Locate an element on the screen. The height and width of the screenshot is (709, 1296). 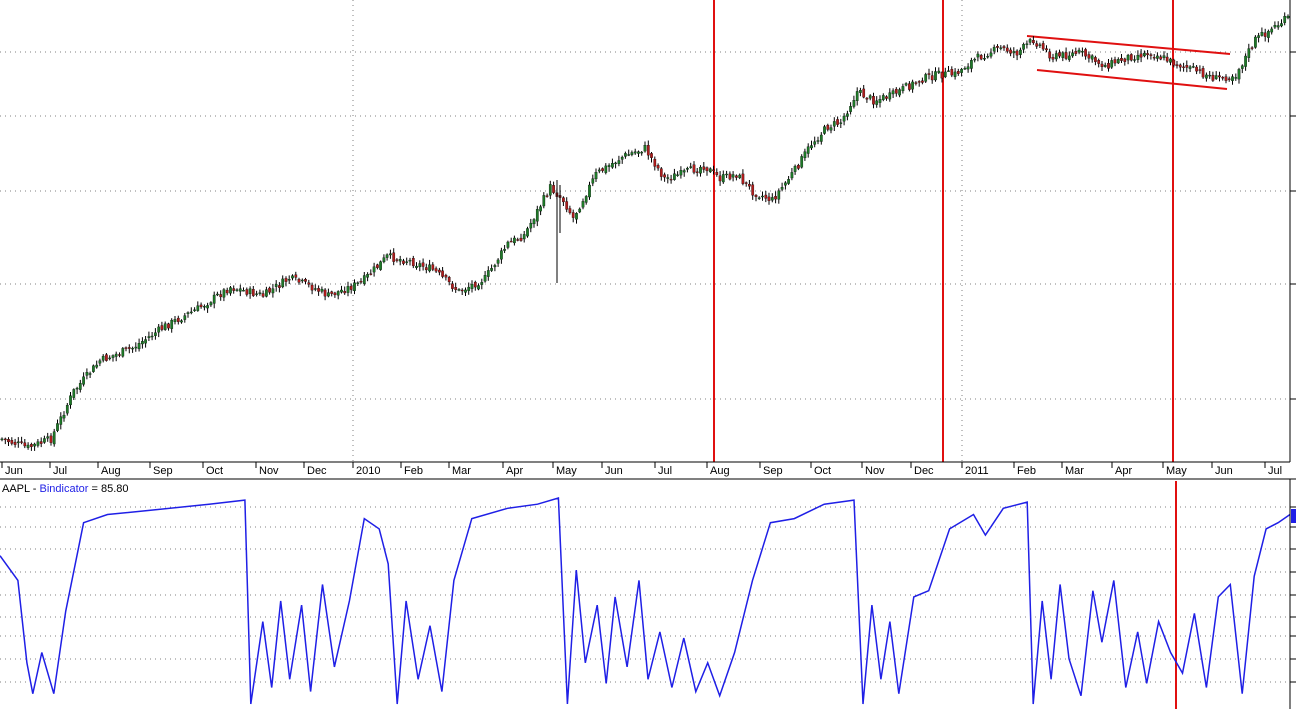
date-tick-label: Dec is located at coordinates (924, 471).